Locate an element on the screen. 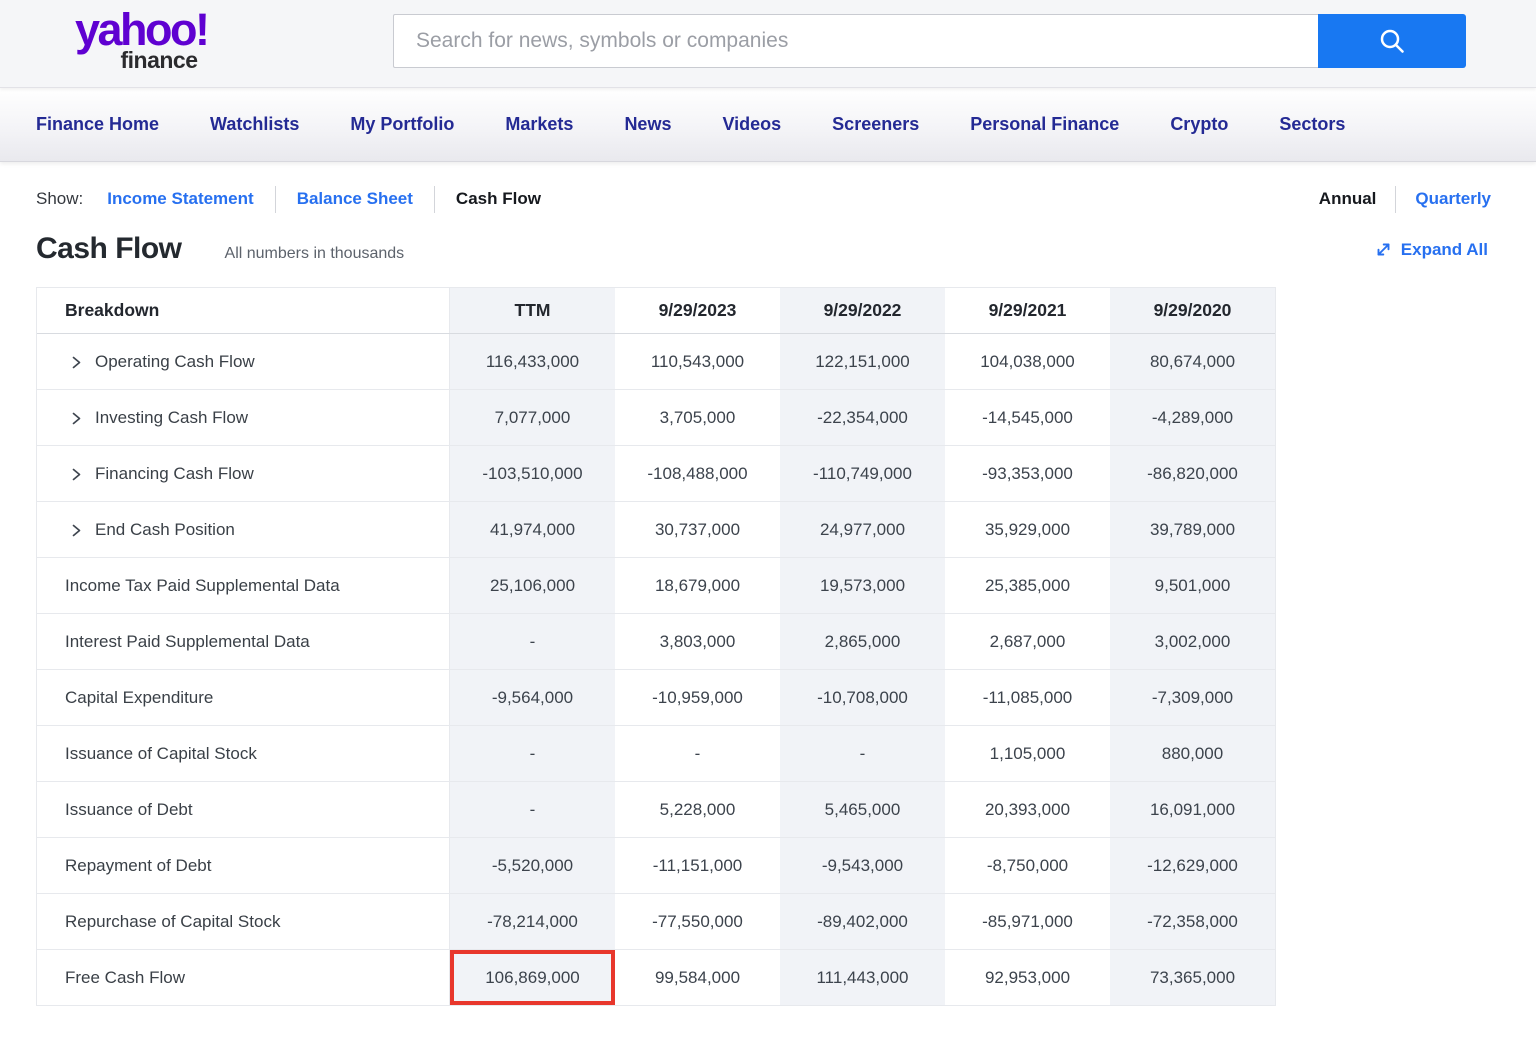 This screenshot has height=1039, width=1536. nav-item-news: News is located at coordinates (648, 124).